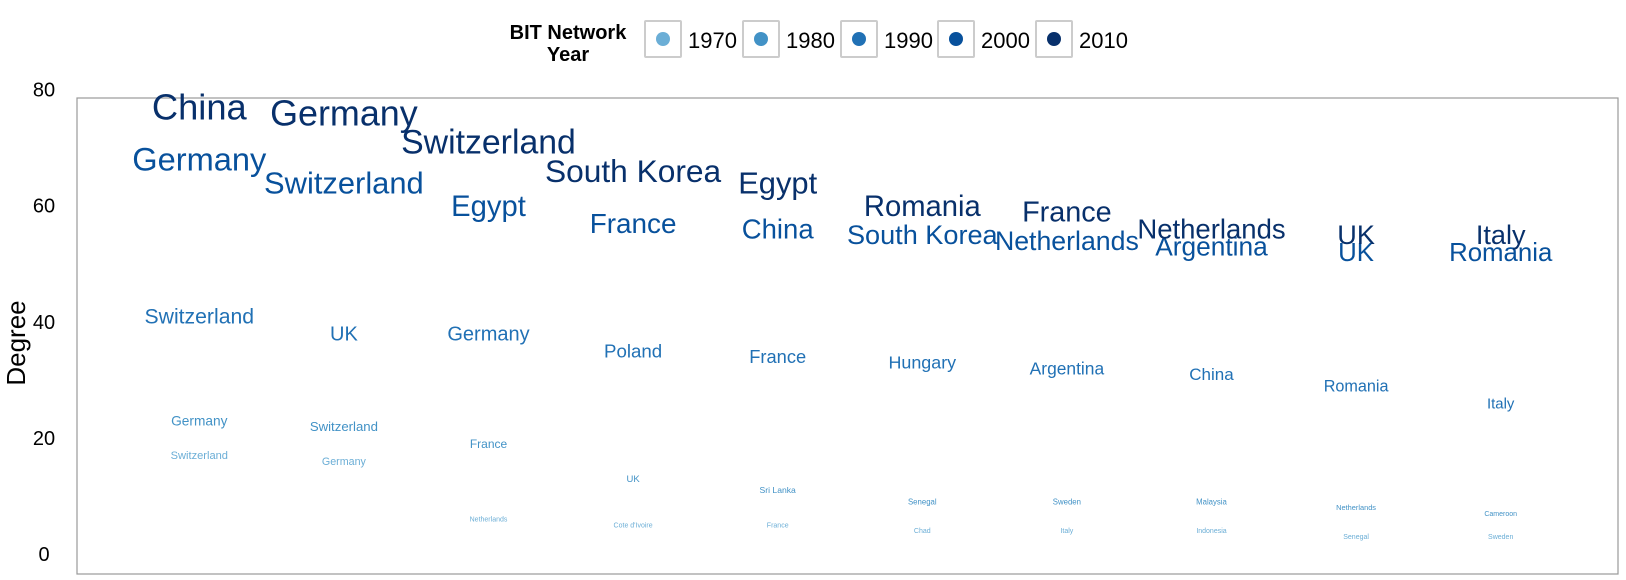 This screenshot has height=580, width=1626. I want to click on data-label-1980: UK, so click(633, 479).